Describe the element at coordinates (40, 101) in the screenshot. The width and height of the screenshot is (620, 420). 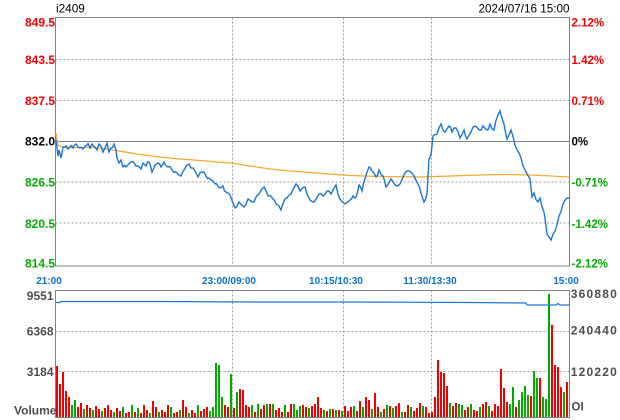
I see `svg-text: 837.5` at that location.